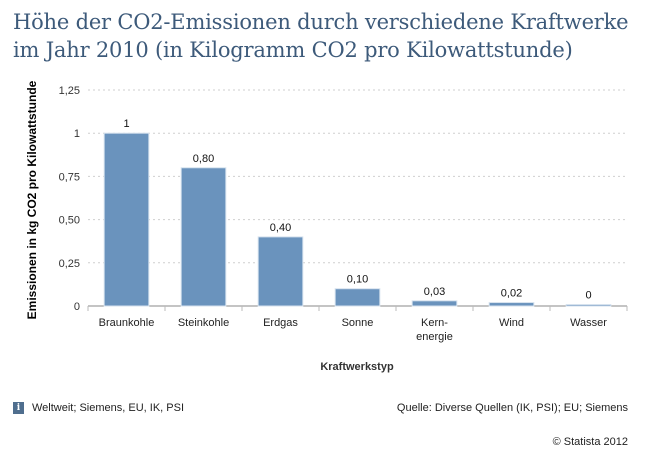 This screenshot has height=455, width=650. Describe the element at coordinates (511, 323) in the screenshot. I see `x-tick-label: Wind` at that location.